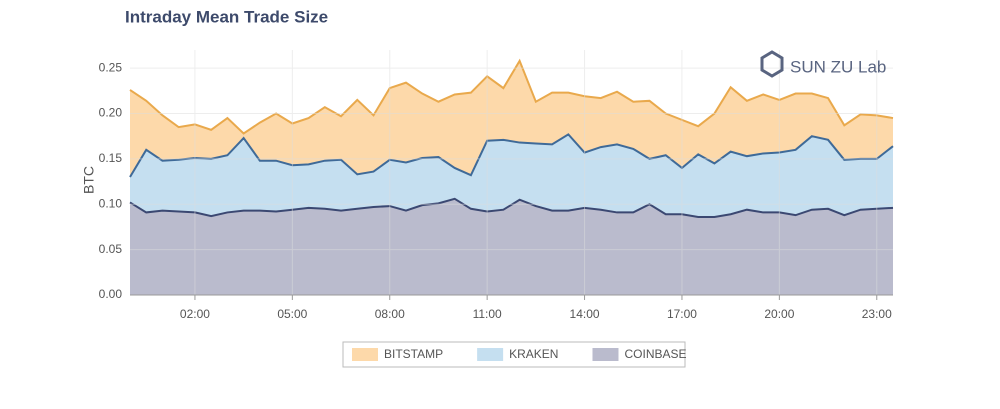  Describe the element at coordinates (487, 314) in the screenshot. I see `x-tick-label: 11:00` at that location.